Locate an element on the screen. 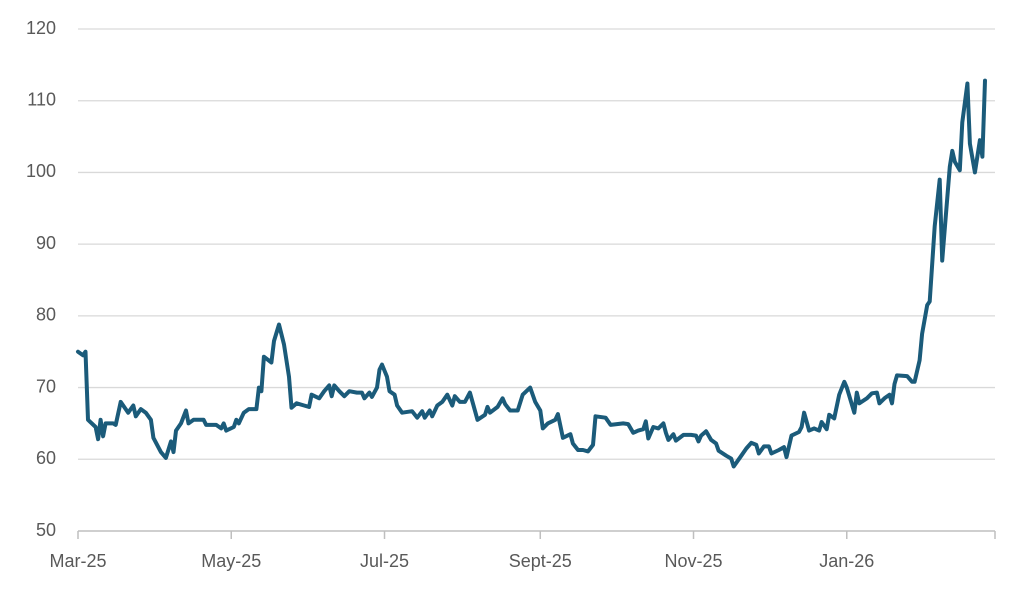  y-tick-label: 60 is located at coordinates (46, 458).